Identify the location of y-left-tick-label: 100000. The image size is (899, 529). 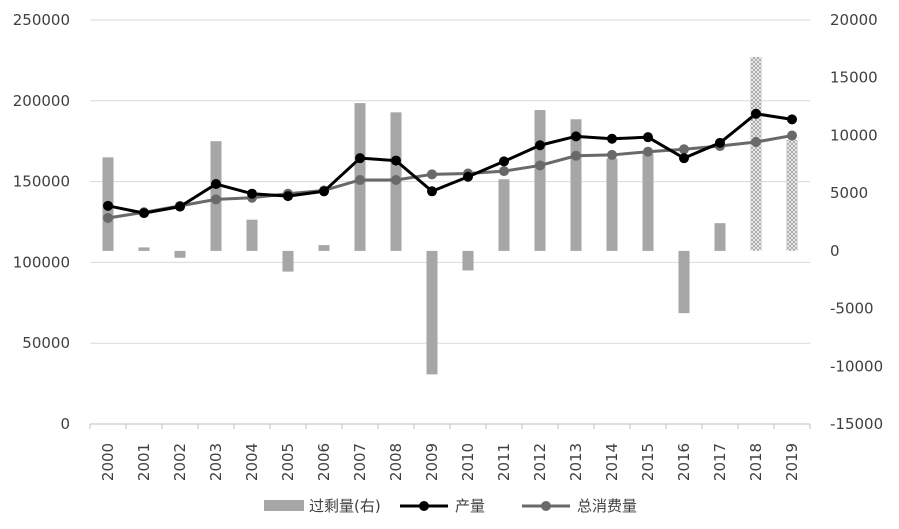
(41, 262).